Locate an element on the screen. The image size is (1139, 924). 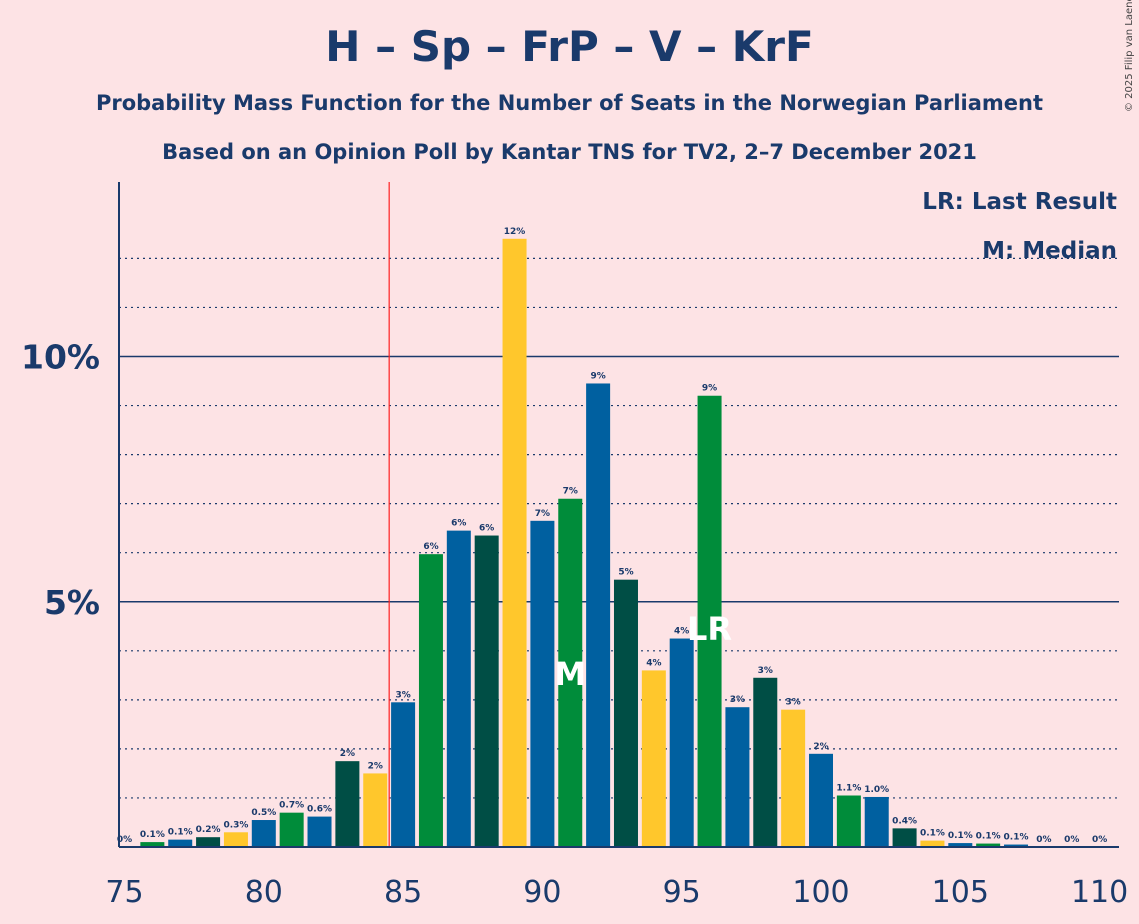
x-tick-label: 85 is located at coordinates (403, 892).